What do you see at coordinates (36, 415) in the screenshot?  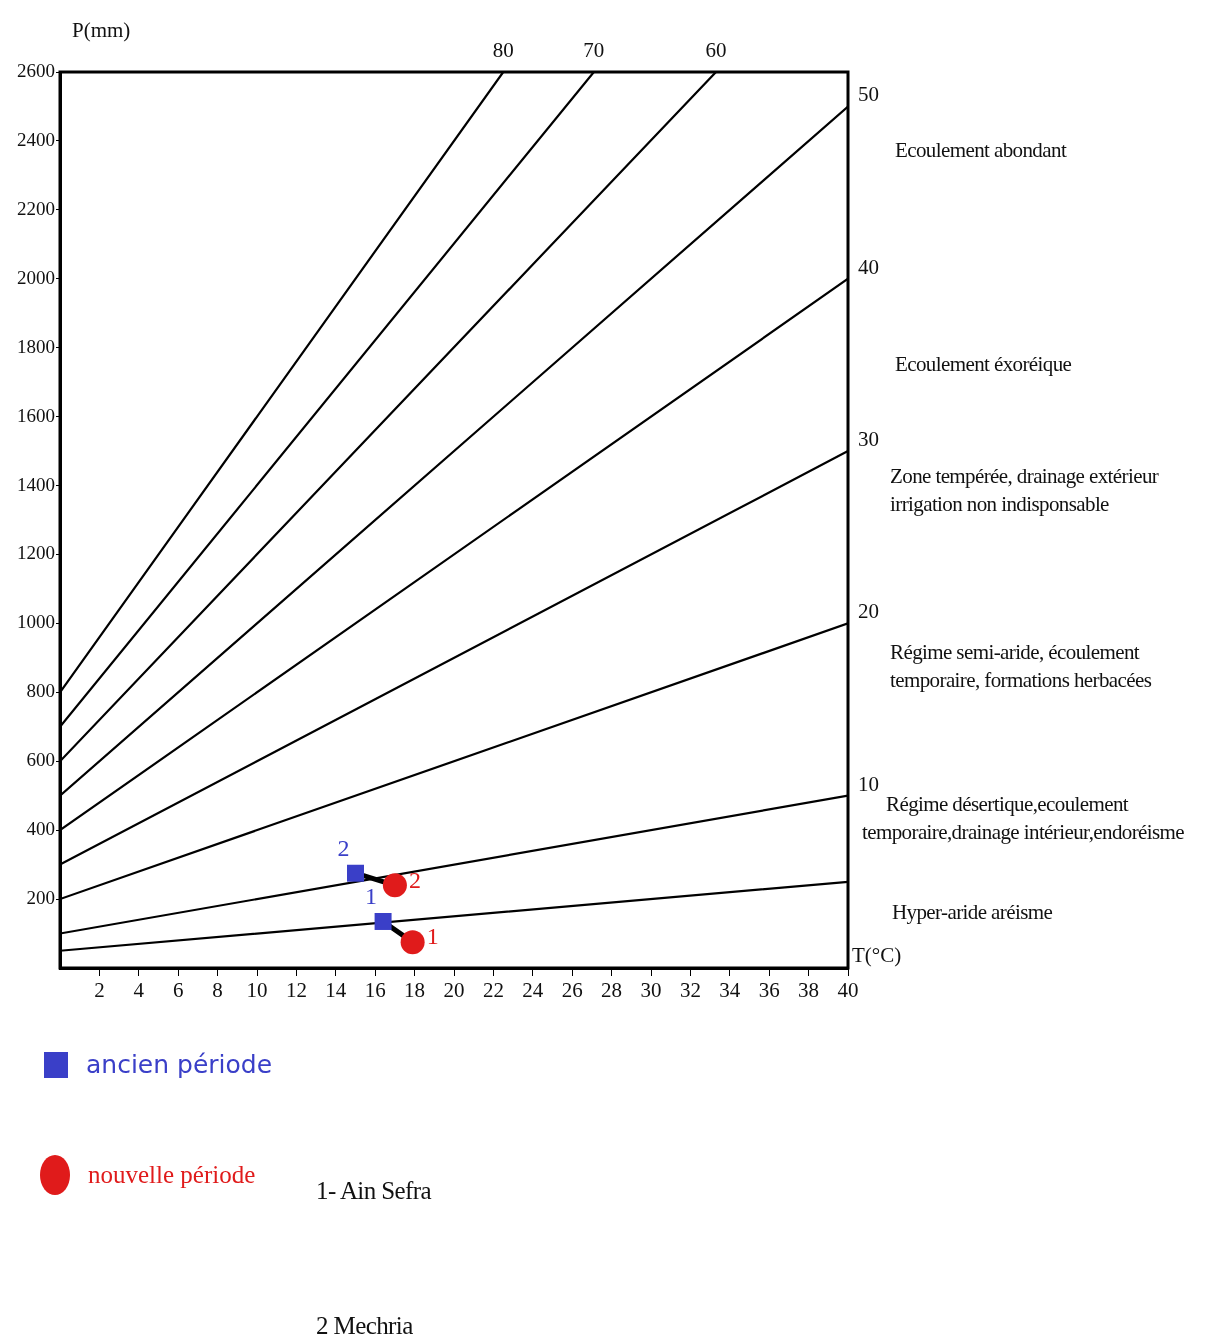 I see `y-tick-label: 1600` at bounding box center [36, 415].